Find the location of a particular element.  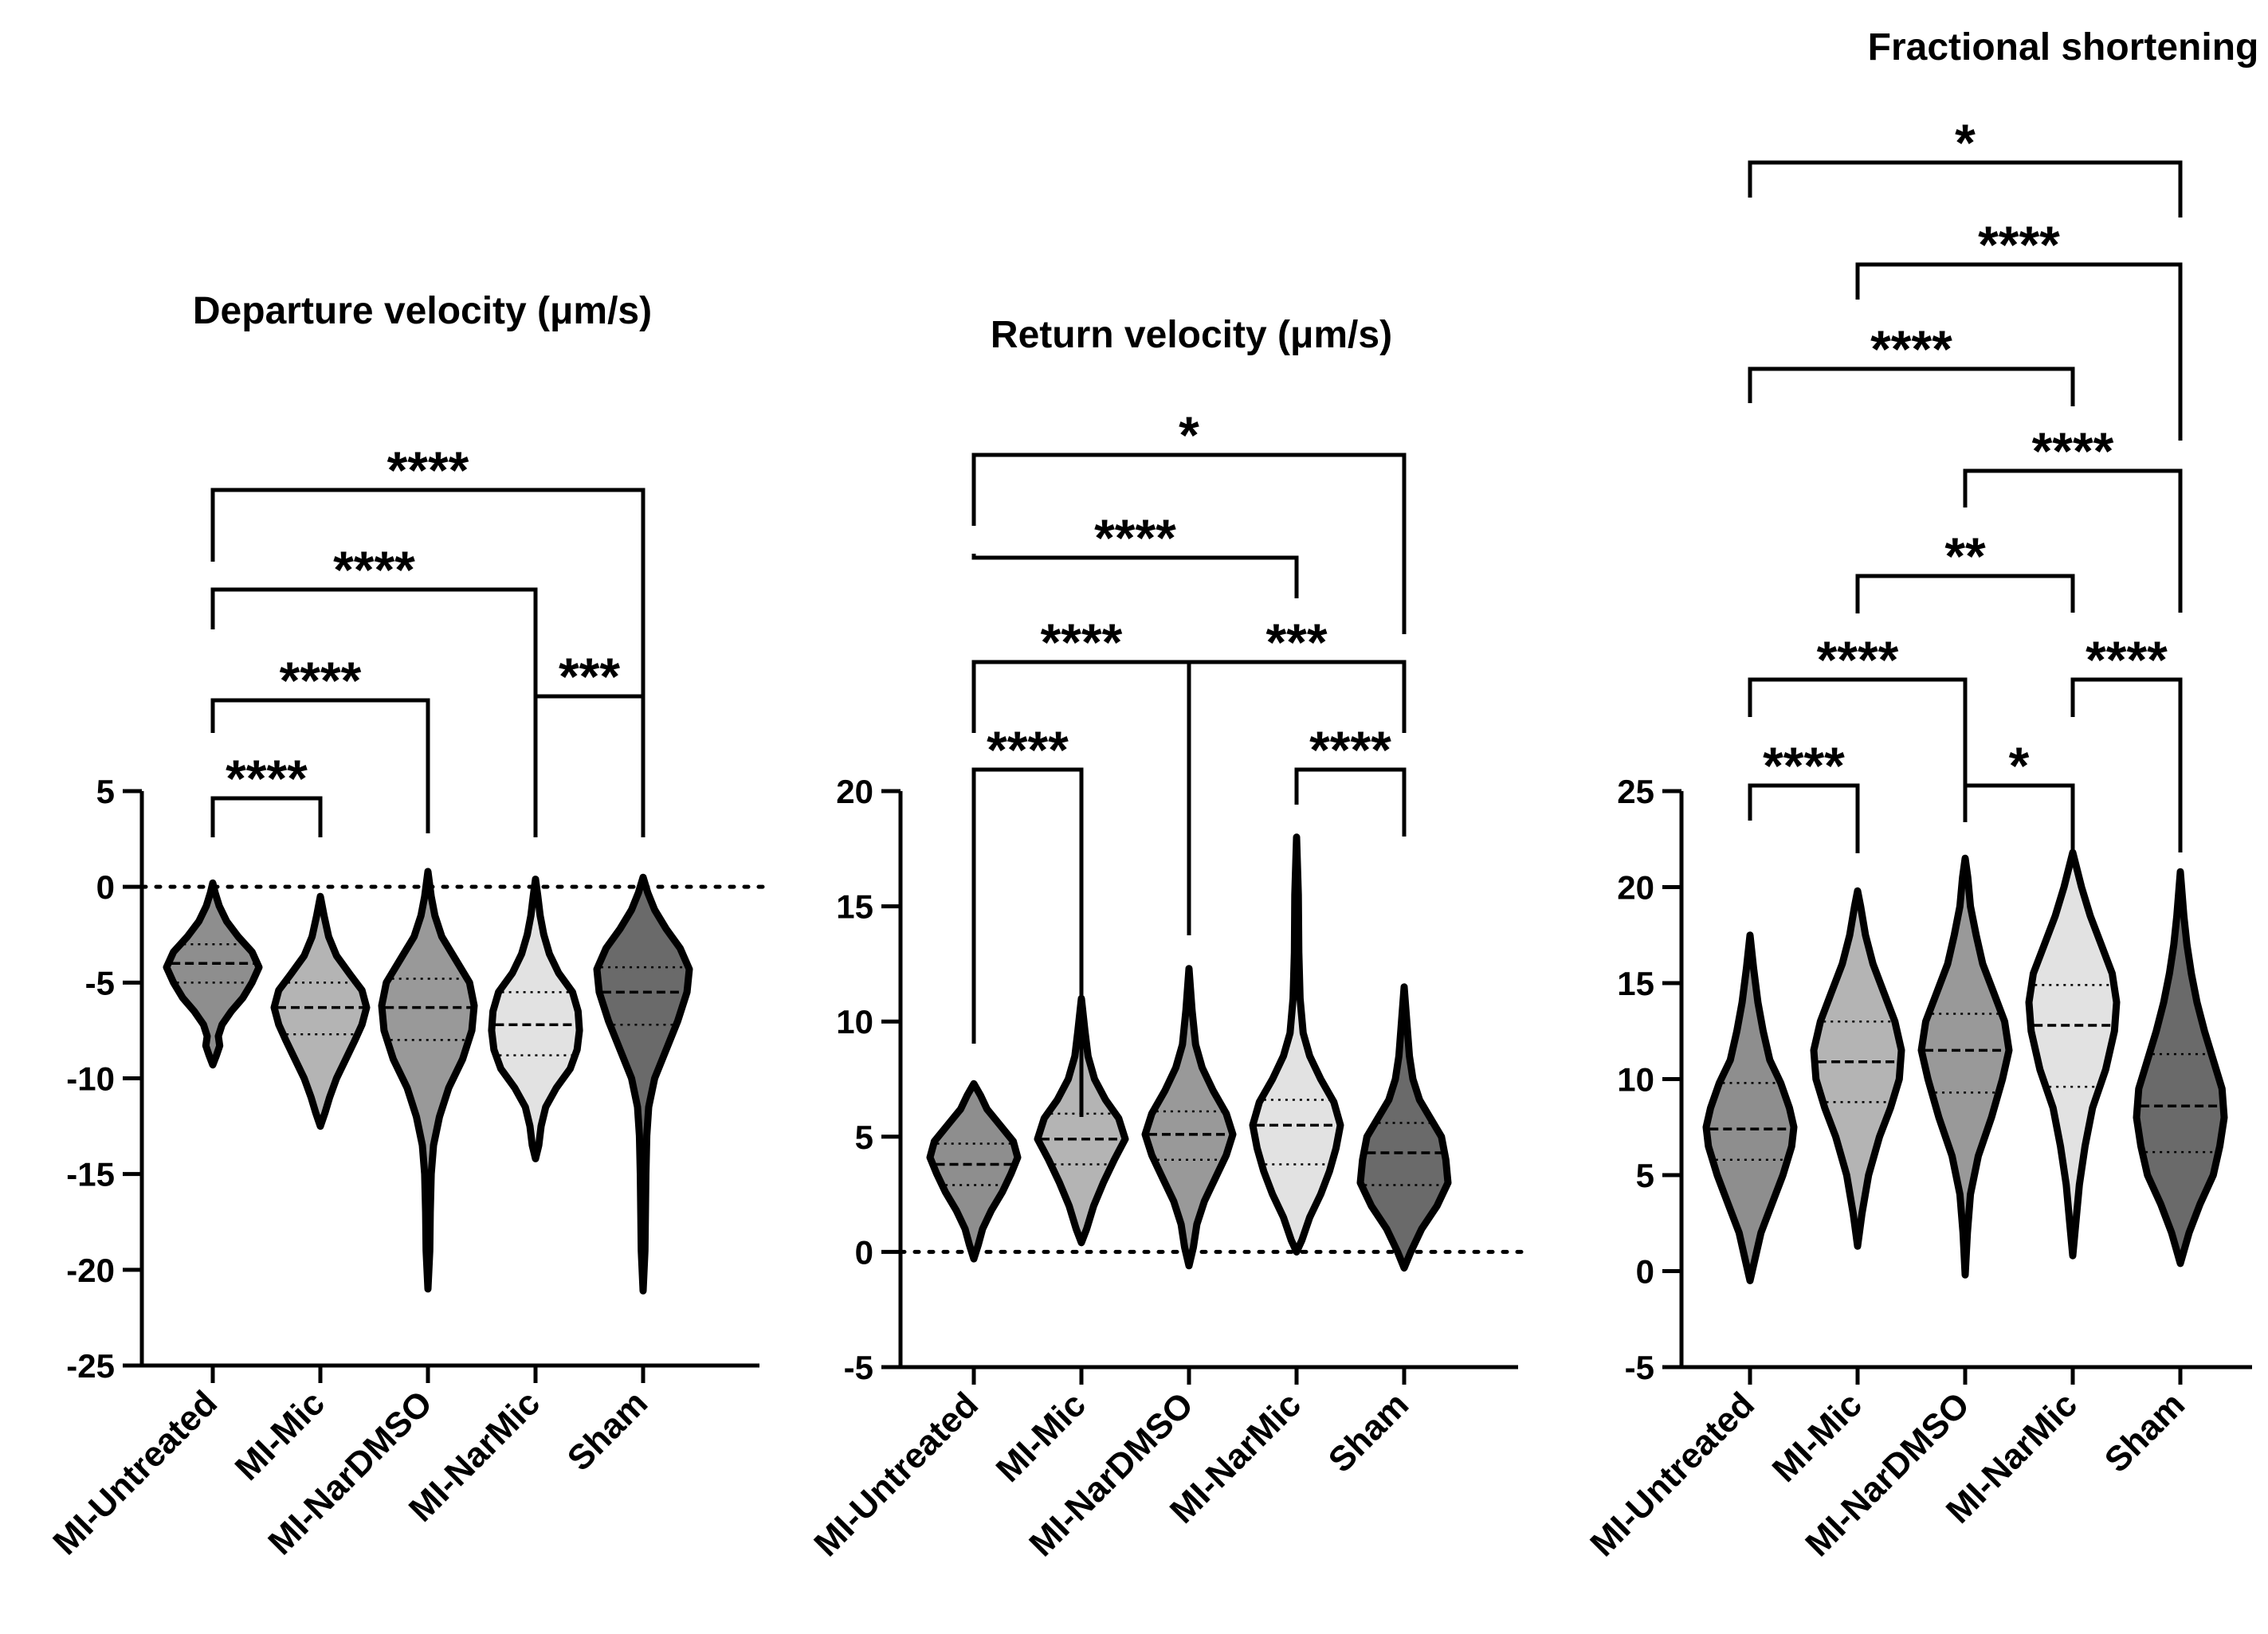

y-tick-label: -15 is located at coordinates (90, 1174).